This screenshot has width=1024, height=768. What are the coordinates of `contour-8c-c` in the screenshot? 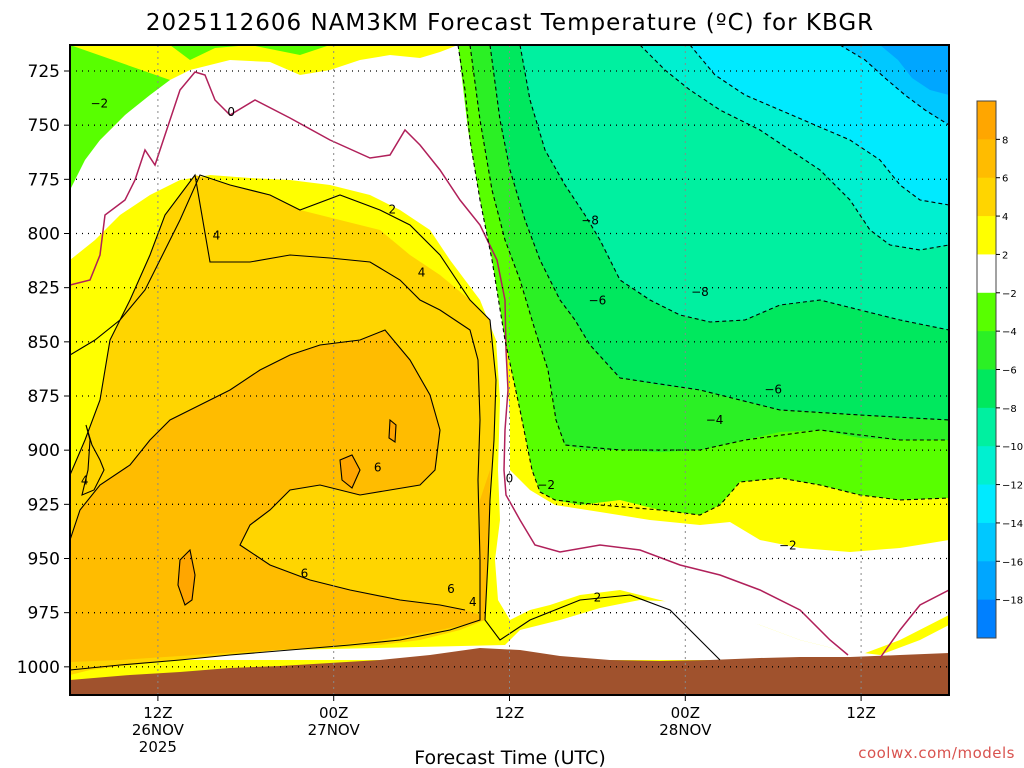 It's located at (392, 430).